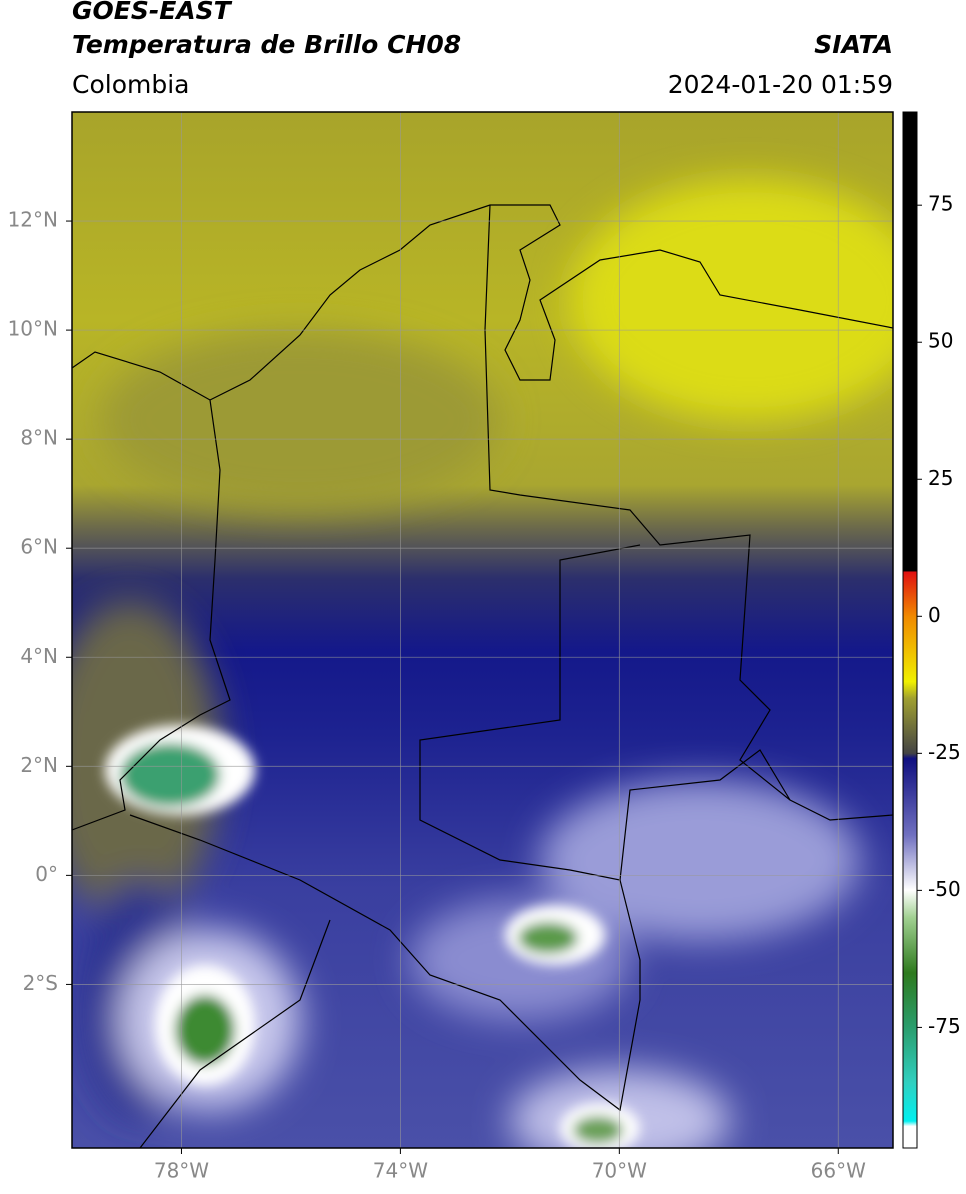 This screenshot has width=966, height=1194. I want to click on y-tick-label: 12°N, so click(33, 220).